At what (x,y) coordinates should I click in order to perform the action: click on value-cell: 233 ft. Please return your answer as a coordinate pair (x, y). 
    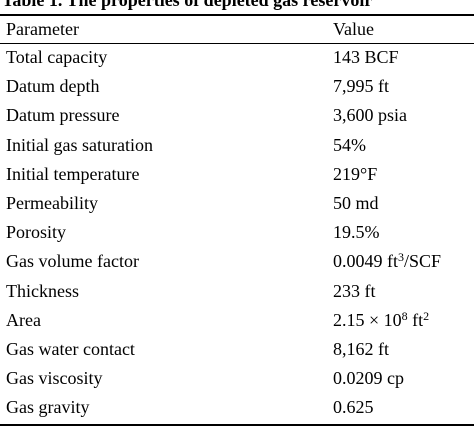
    Looking at the image, I should click on (354, 290).